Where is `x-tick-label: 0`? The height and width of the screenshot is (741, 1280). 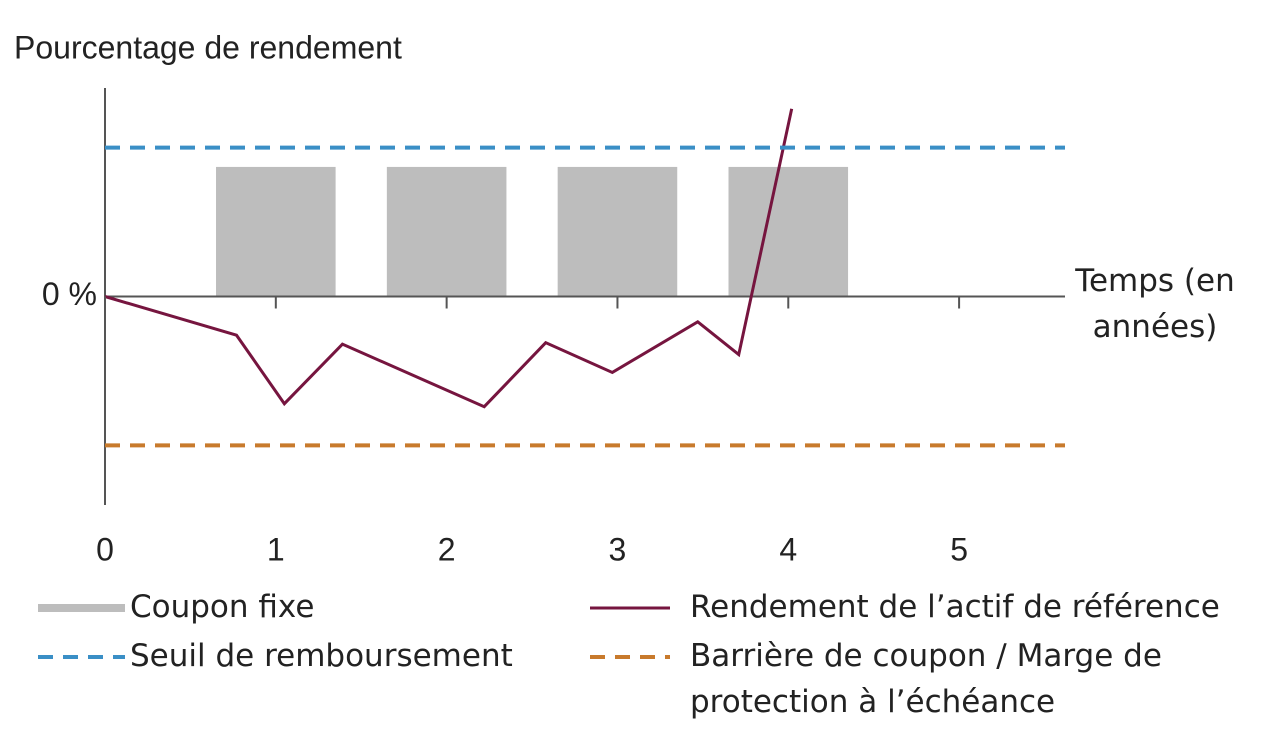
x-tick-label: 0 is located at coordinates (105, 549).